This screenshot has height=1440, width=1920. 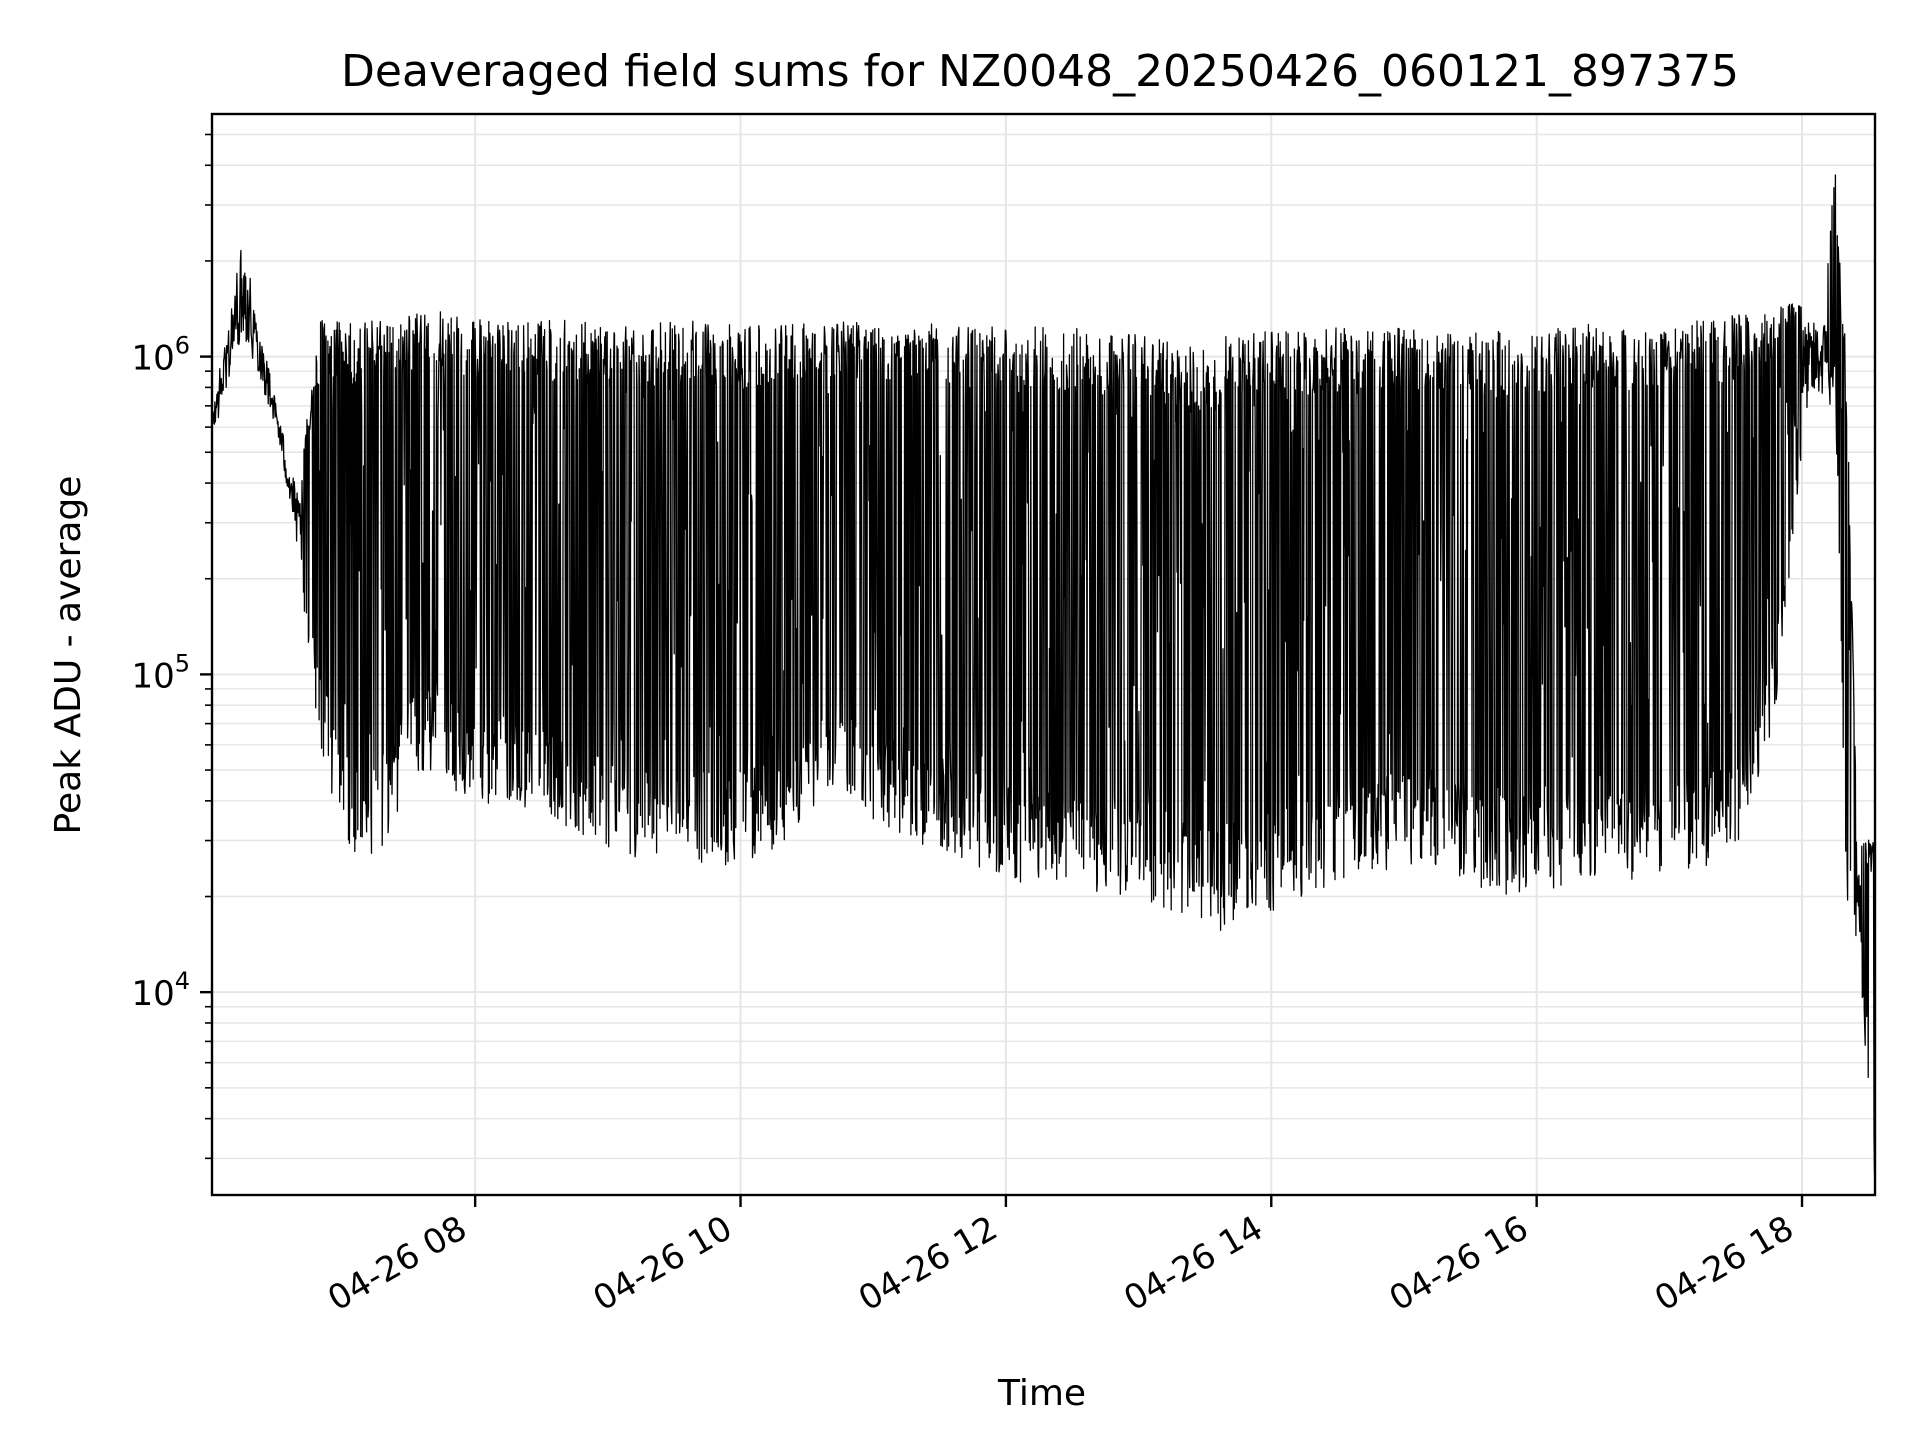 I want to click on y-tick-label: 10⁶, so click(x=160, y=355).